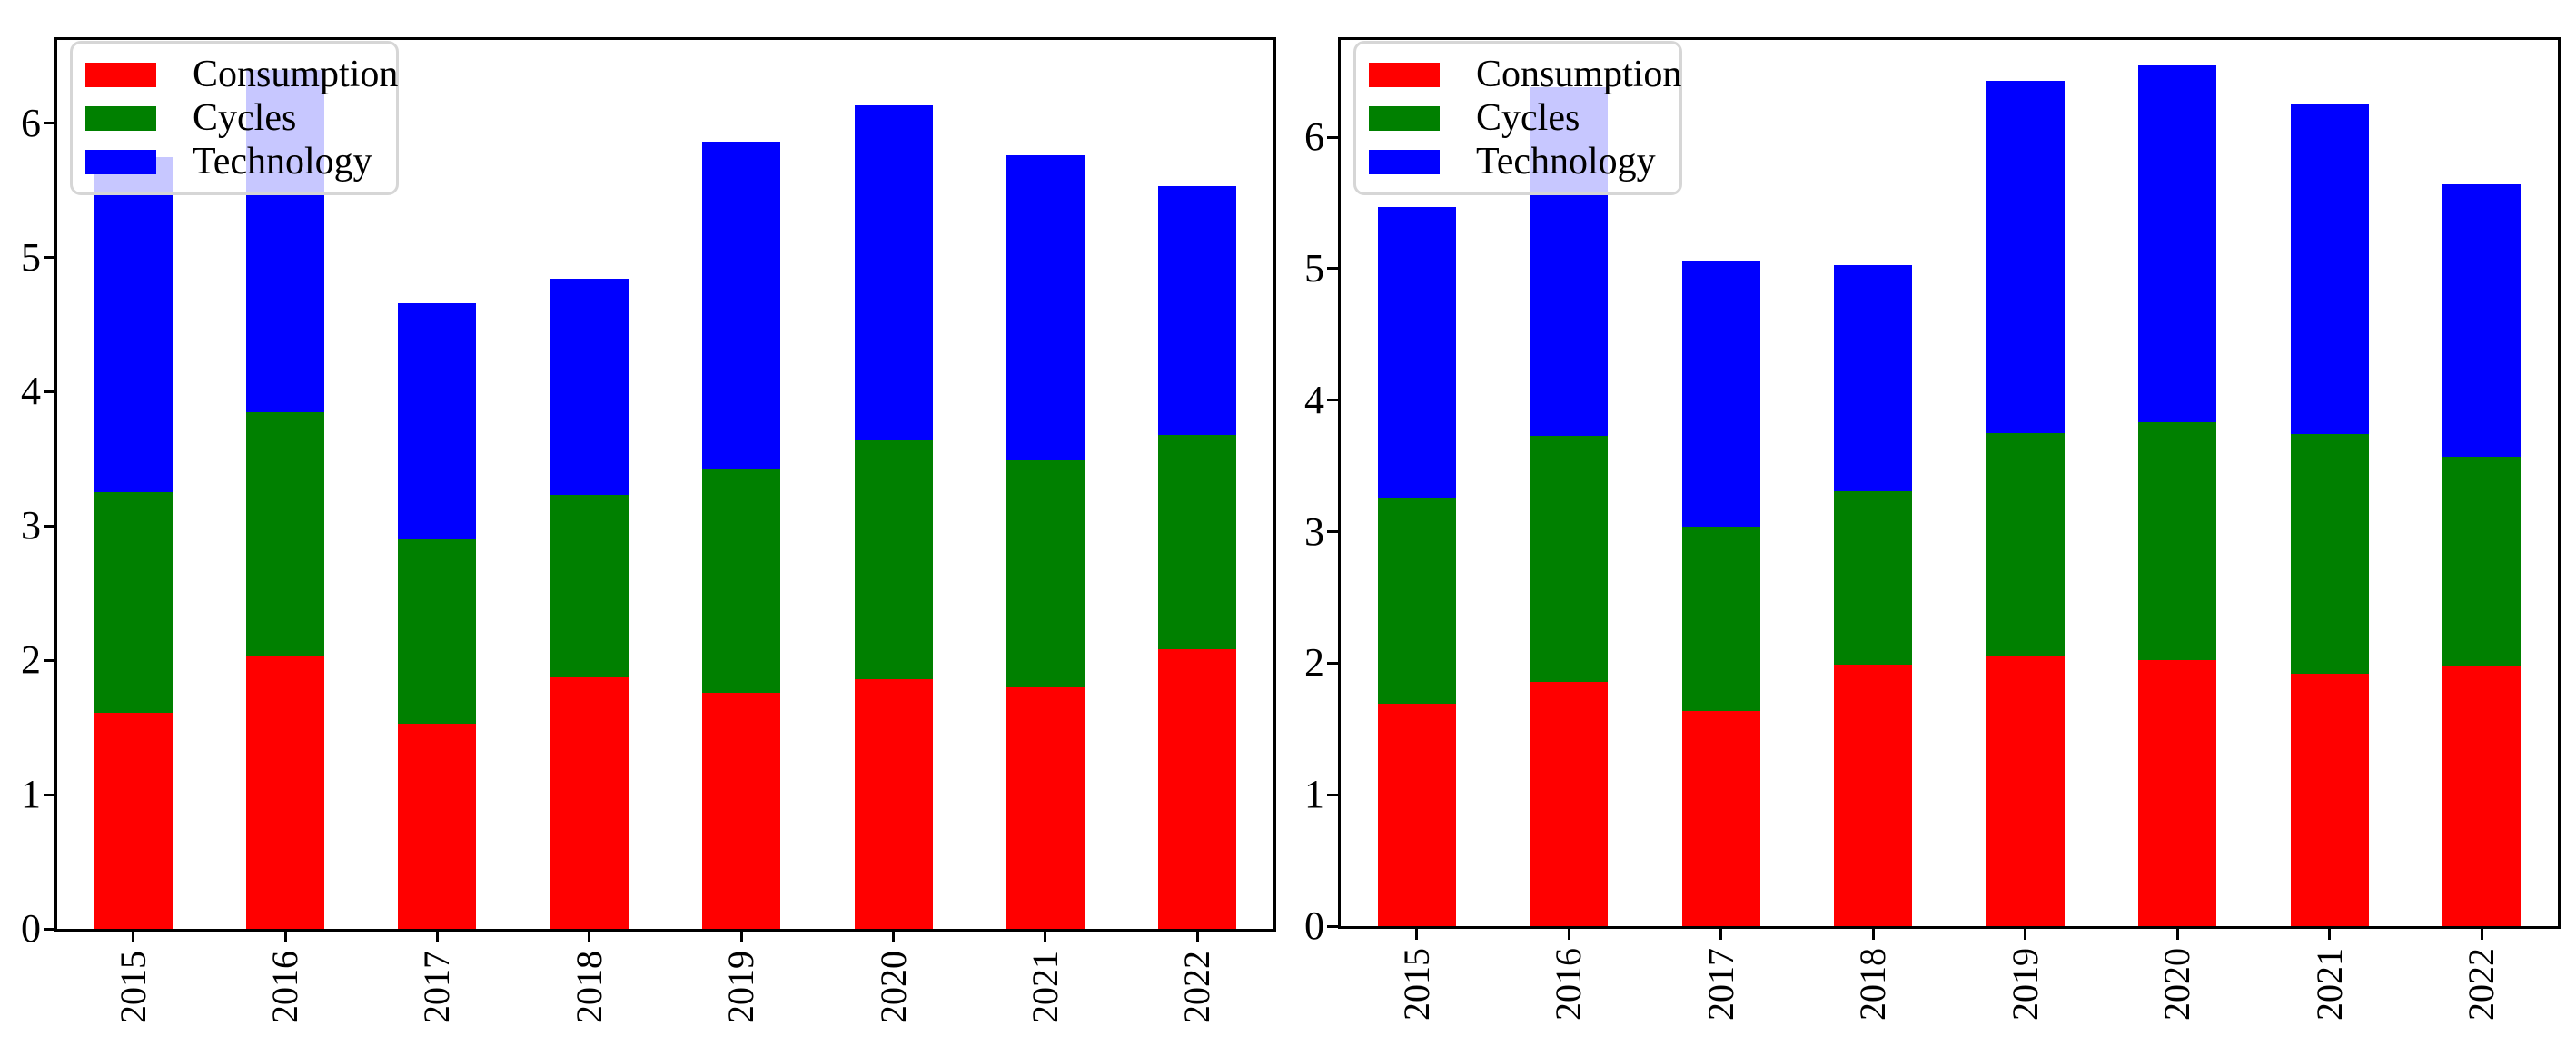  What do you see at coordinates (31, 795) in the screenshot?
I see `y-axis-tick-label: 1` at bounding box center [31, 795].